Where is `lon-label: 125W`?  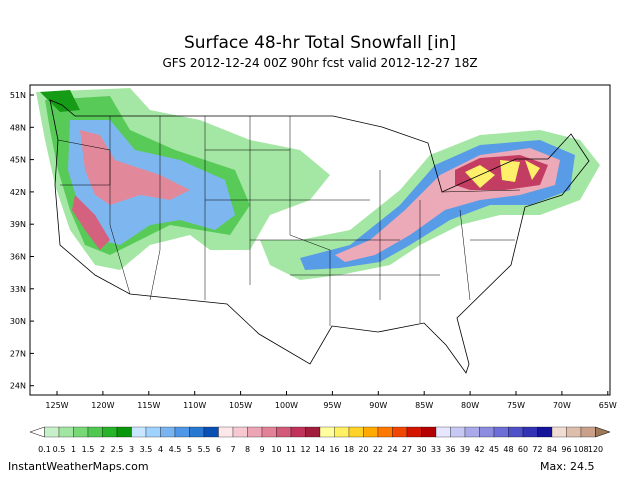 lon-label: 125W is located at coordinates (56, 405).